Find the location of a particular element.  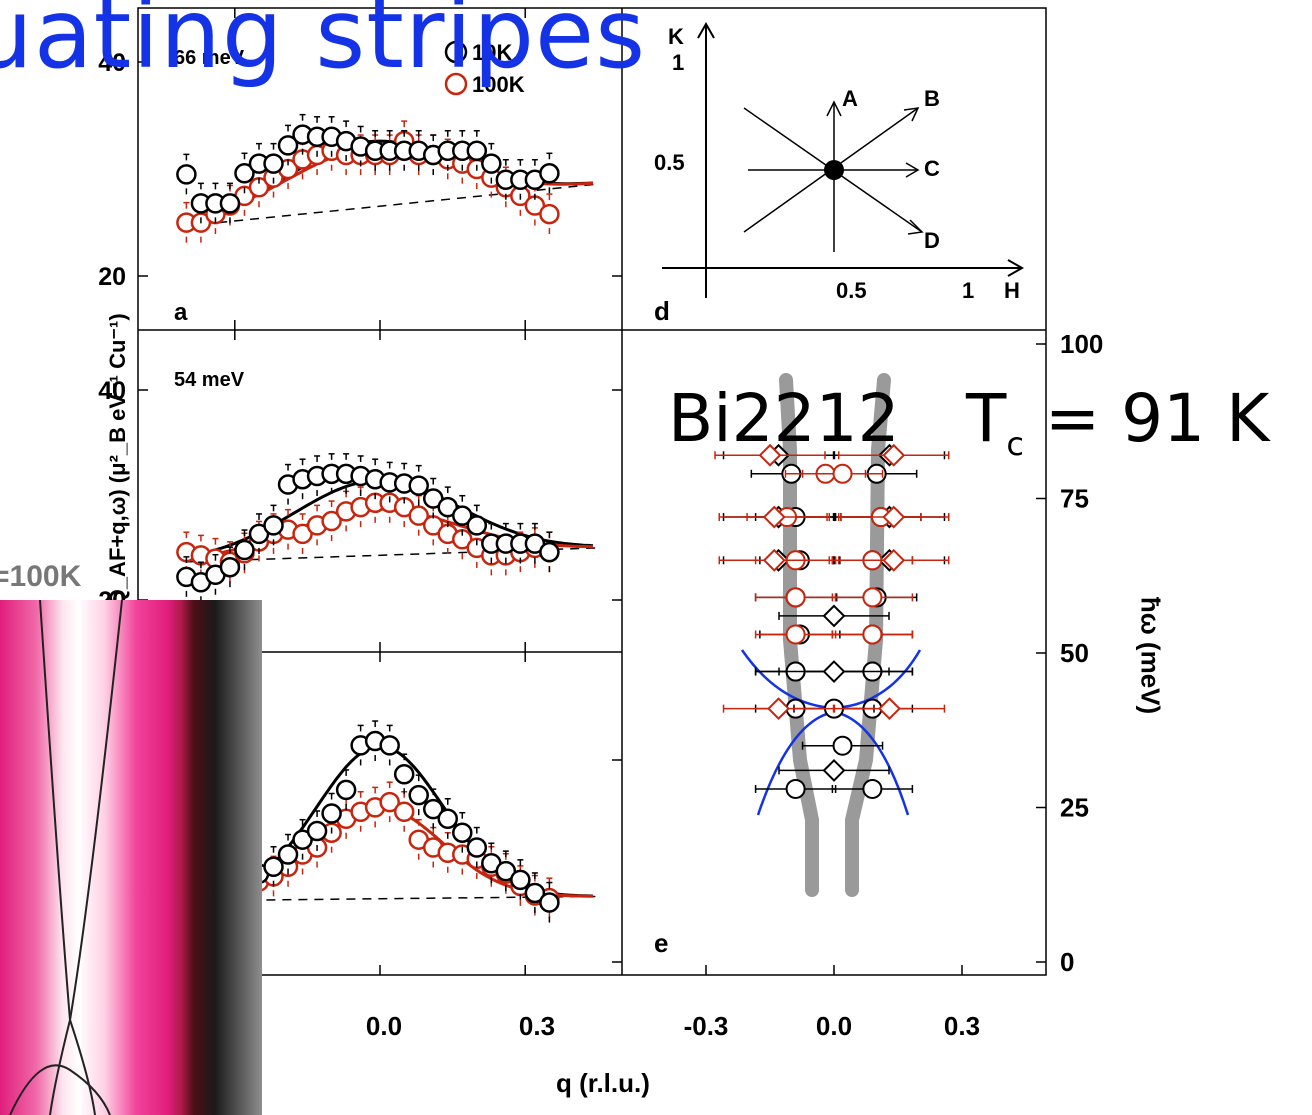

inset-label: =100K is located at coordinates (41, 576).